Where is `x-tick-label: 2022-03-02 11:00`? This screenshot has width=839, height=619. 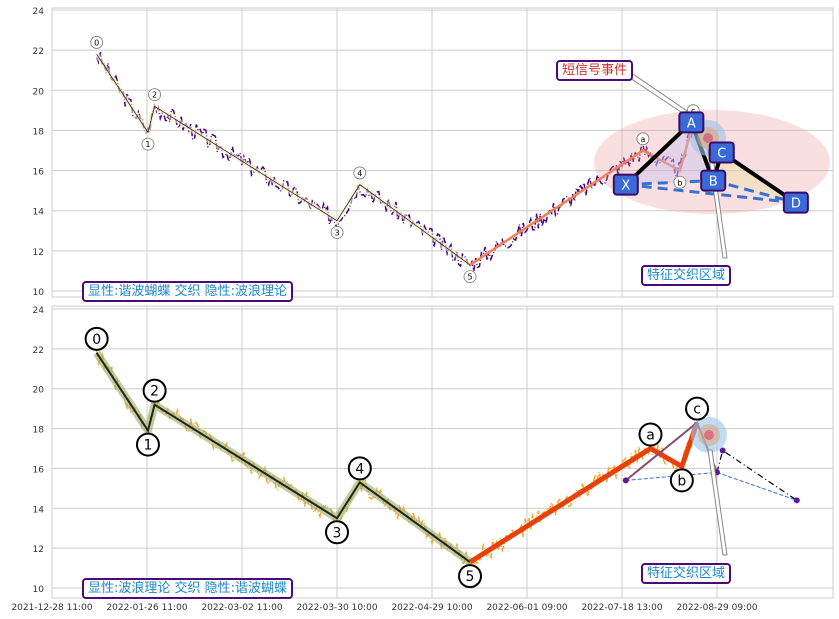
x-tick-label: 2022-03-02 11:00 is located at coordinates (241, 608).